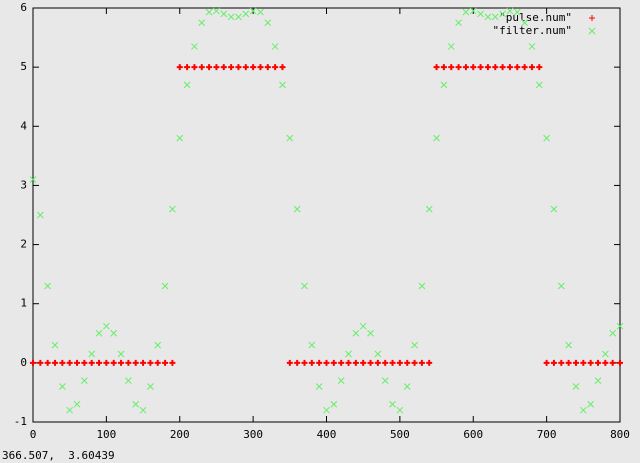 This screenshot has width=640, height=463. What do you see at coordinates (327, 434) in the screenshot?
I see `x-tick-label: 400` at bounding box center [327, 434].